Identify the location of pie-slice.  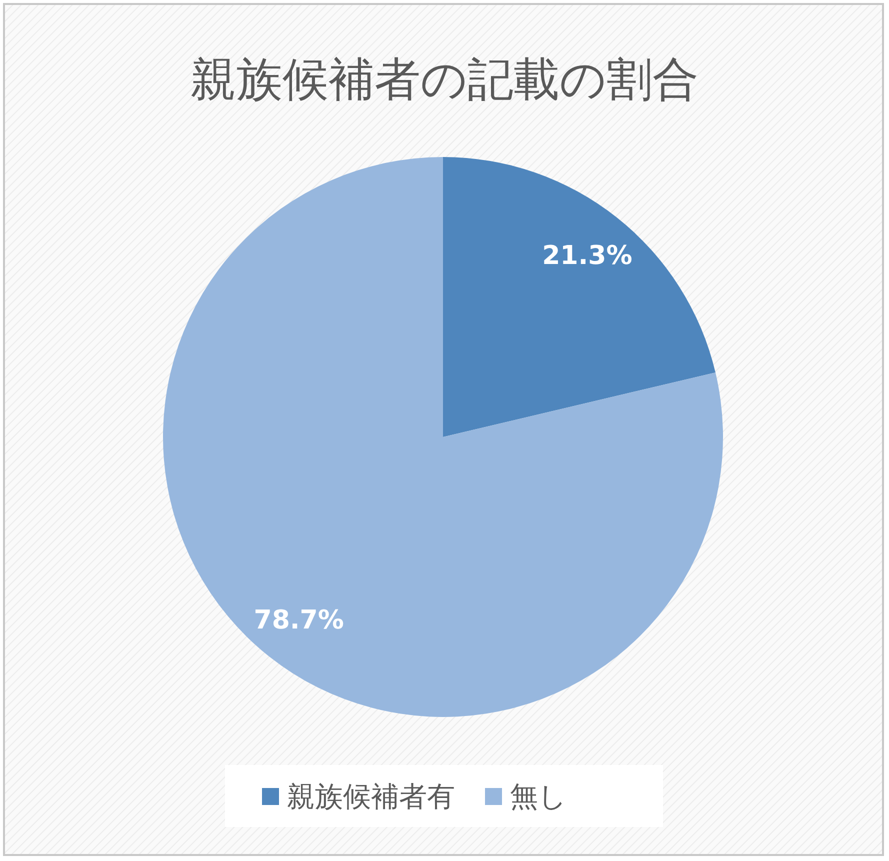
(579, 297).